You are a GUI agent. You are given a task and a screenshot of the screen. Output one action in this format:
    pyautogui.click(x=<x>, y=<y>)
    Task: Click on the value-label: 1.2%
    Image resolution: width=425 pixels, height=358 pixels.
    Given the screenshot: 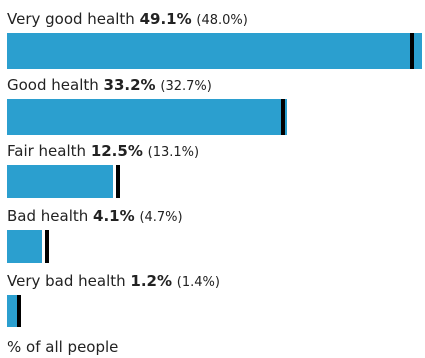 What is the action you would take?
    pyautogui.click(x=151, y=281)
    